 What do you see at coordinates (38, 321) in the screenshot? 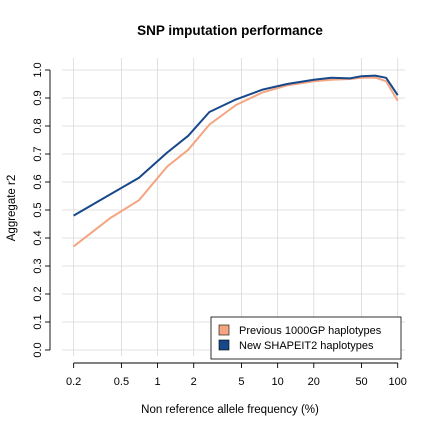
I see `y-tick-label: 0.1` at bounding box center [38, 321].